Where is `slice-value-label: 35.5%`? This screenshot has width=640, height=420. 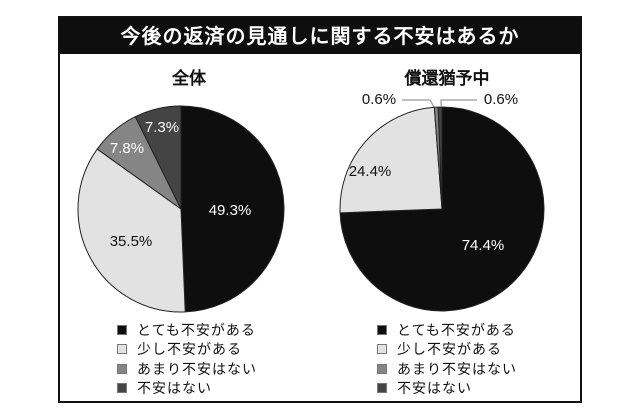
slice-value-label: 35.5% is located at coordinates (131, 241).